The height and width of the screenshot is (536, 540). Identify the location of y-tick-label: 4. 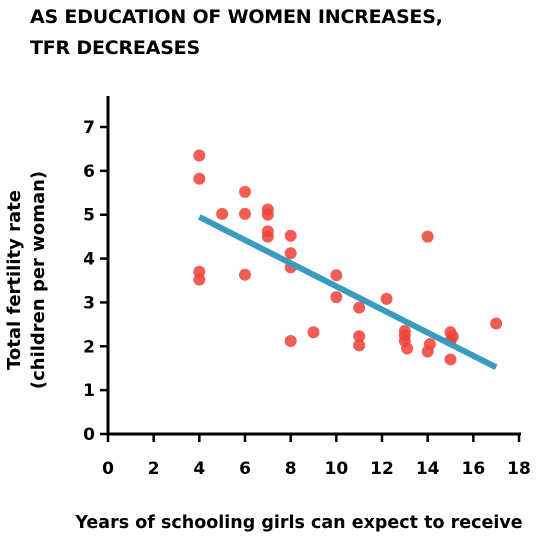
(89, 260).